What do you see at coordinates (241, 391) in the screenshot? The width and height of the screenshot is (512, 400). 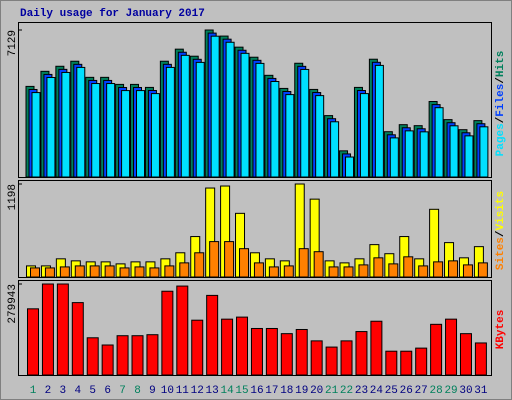 I see `x-tick-label: 15` at bounding box center [241, 391].